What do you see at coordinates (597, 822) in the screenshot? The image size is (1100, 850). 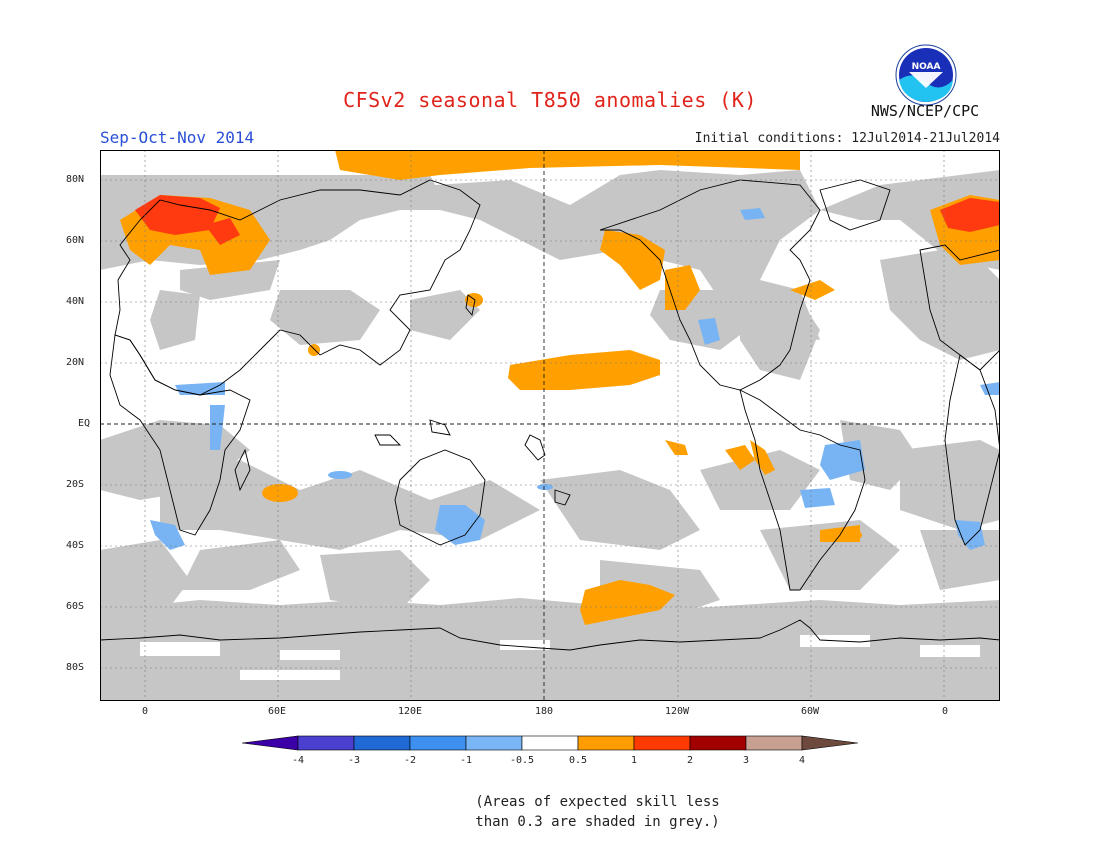 I see `skill-note-line: than 0.3 are shaded in grey.)` at bounding box center [597, 822].